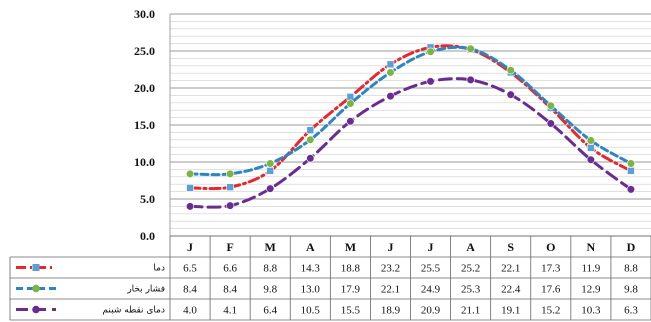 This screenshot has height=322, width=651. What do you see at coordinates (591, 247) in the screenshot?
I see `category-label: N` at bounding box center [591, 247].